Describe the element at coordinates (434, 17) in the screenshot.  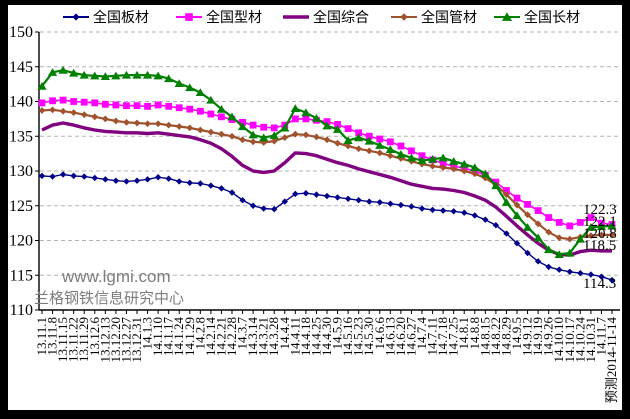
I see `legend-item-3: 全国管材` at that location.